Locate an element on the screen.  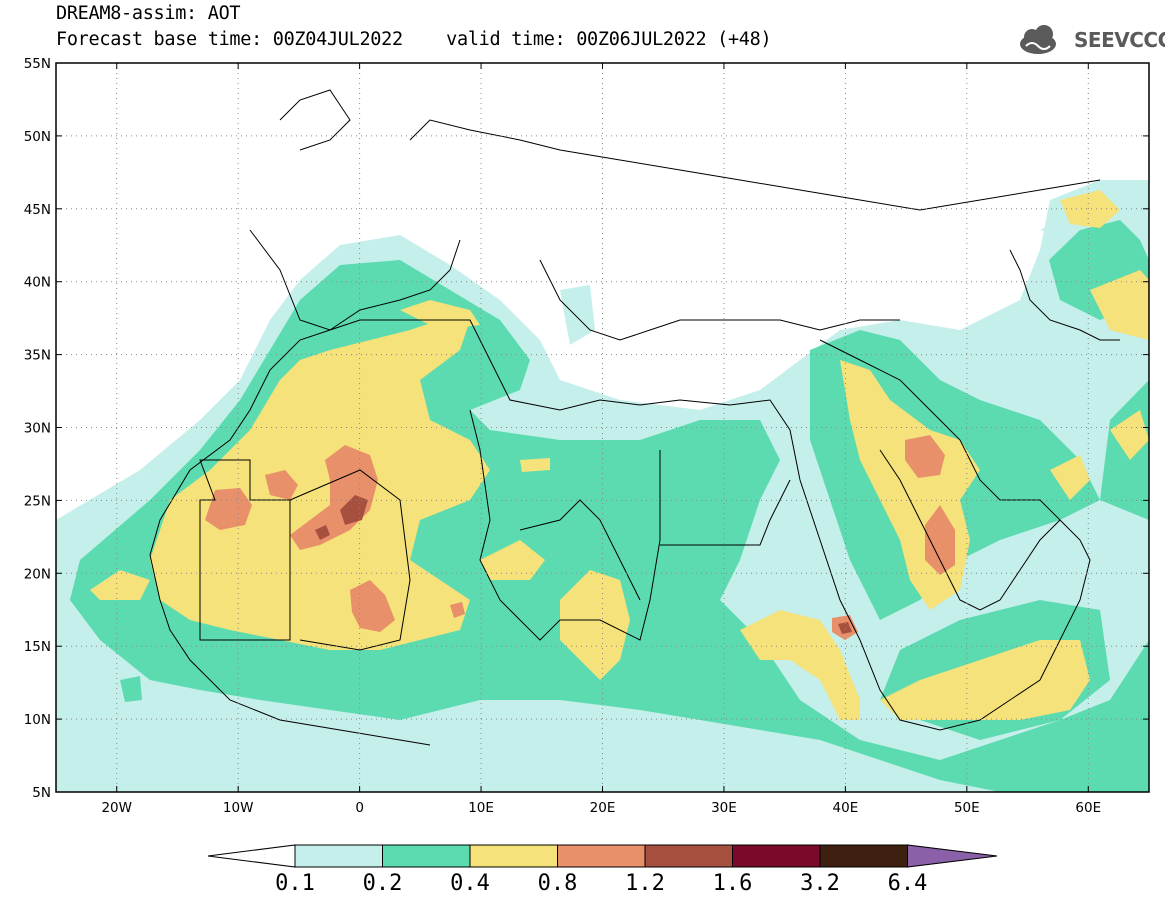
colorbar-label: 1.2 is located at coordinates (645, 883).